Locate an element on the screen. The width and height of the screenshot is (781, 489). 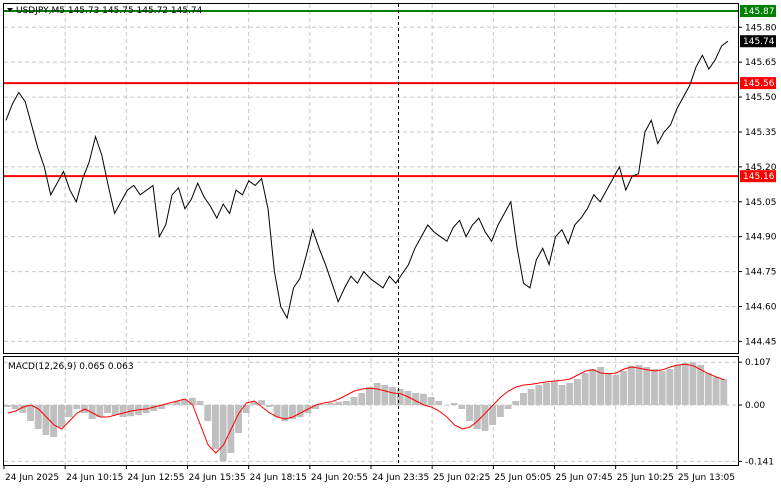
level-price-label: 145.56 is located at coordinates (759, 84).